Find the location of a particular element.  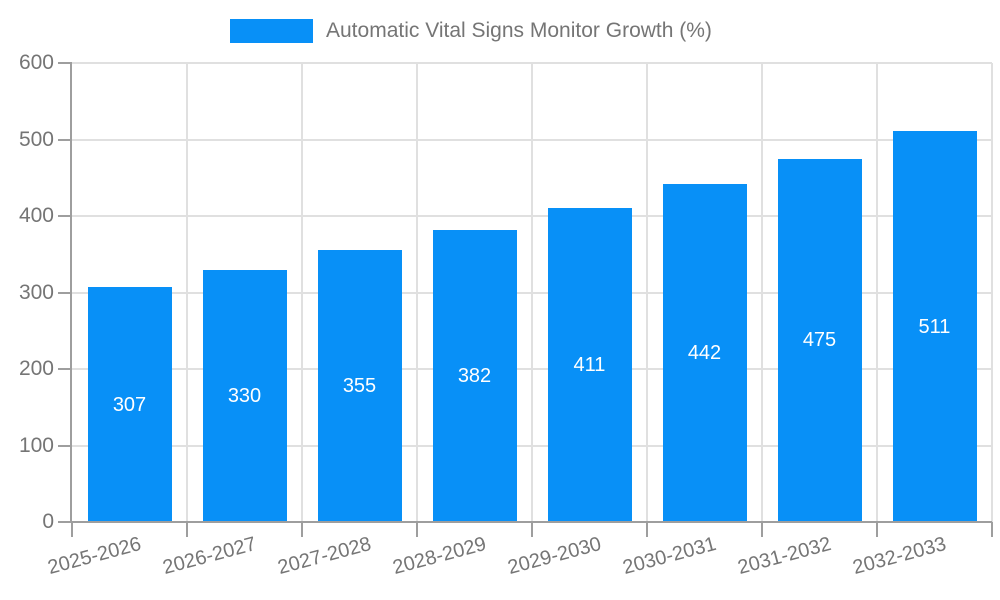

y-axis-label: 200 is located at coordinates (36, 368).